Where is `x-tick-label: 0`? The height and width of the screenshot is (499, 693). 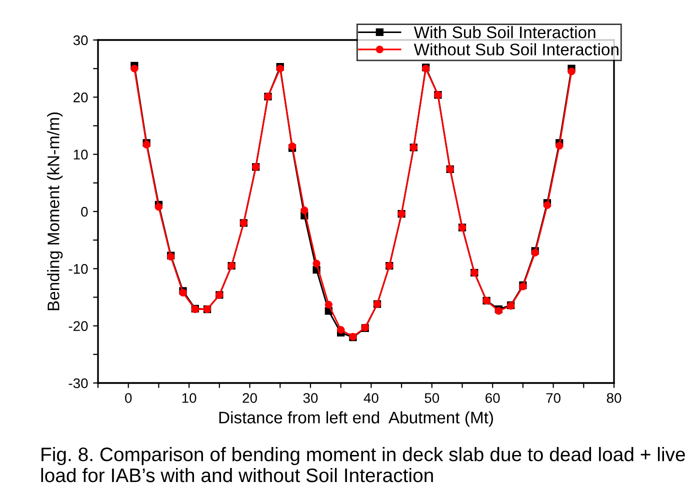 x-tick-label: 0 is located at coordinates (128, 398).